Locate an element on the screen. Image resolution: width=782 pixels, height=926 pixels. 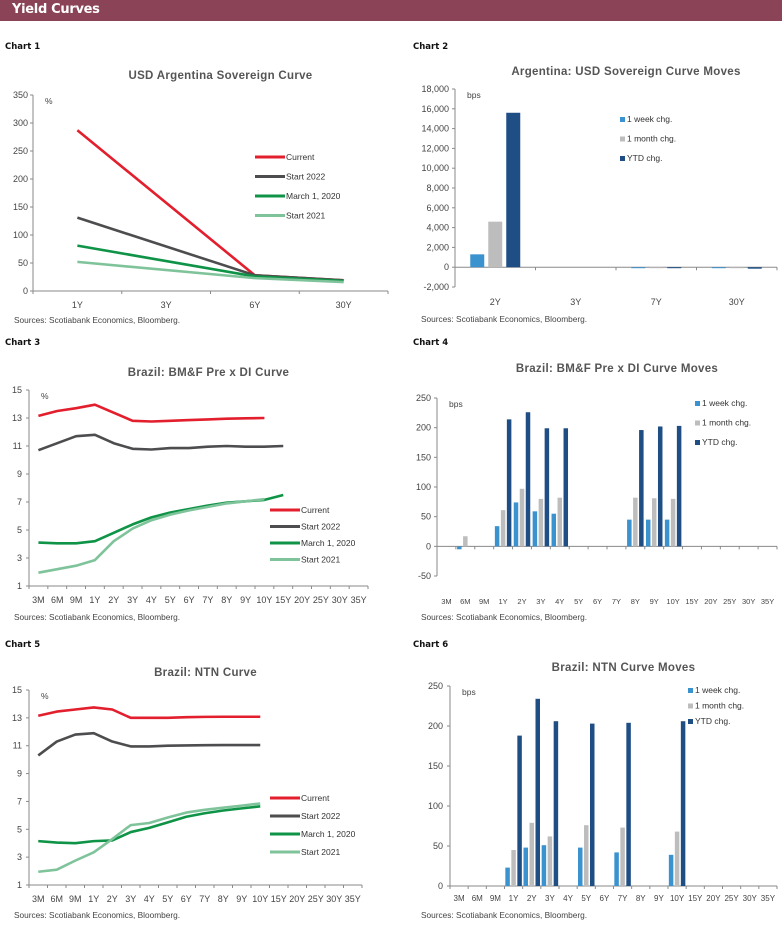
bar-1-month-chg-10y is located at coordinates (677, 858).